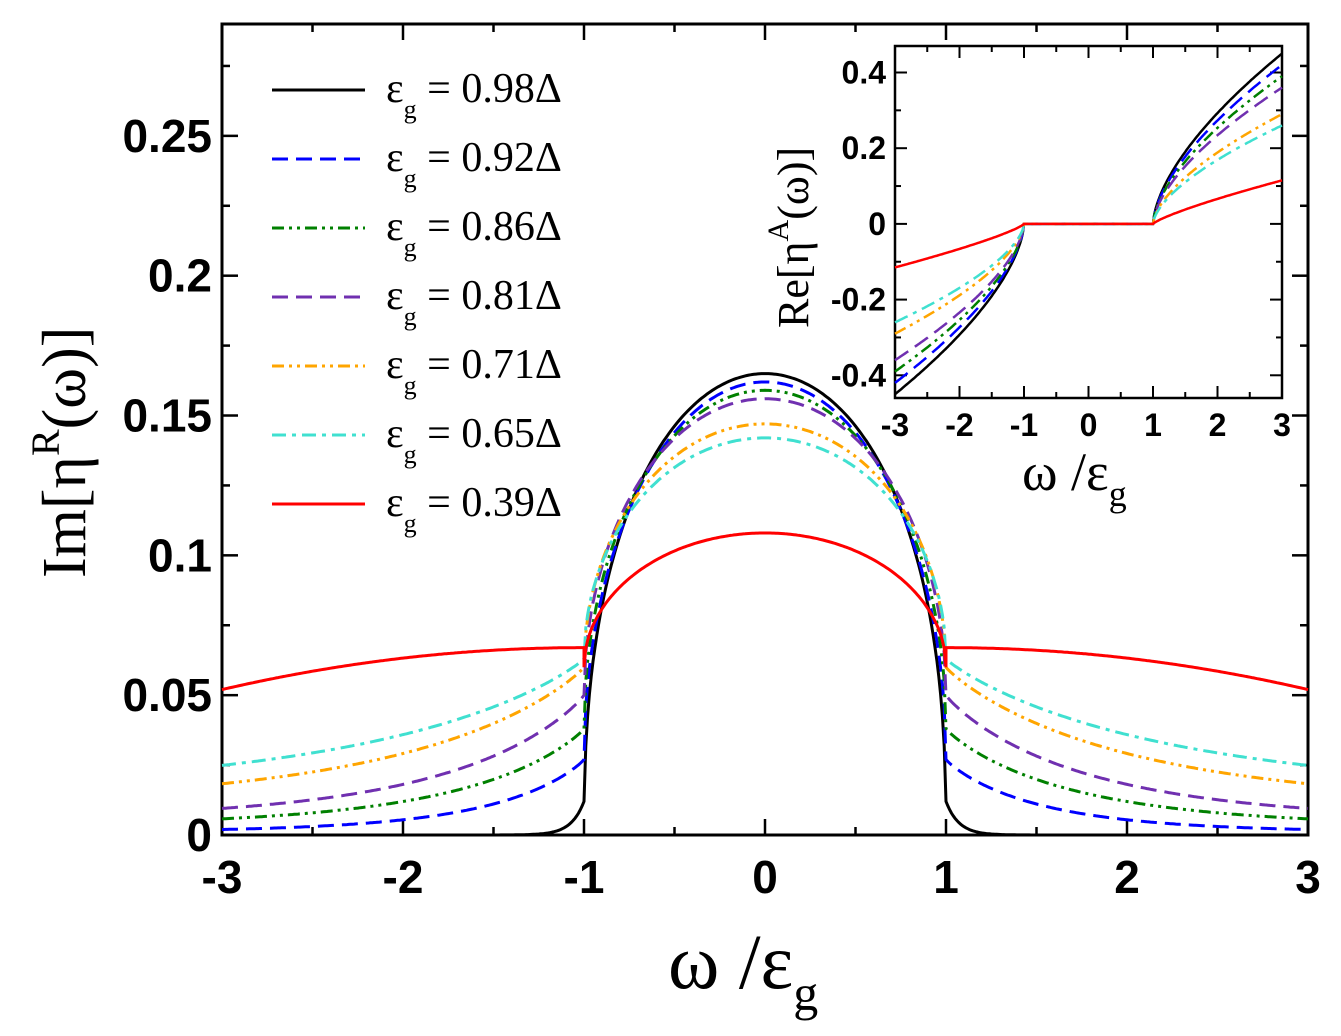  Describe the element at coordinates (1024, 425) in the screenshot. I see `inset-x-tick-label: -1` at that location.